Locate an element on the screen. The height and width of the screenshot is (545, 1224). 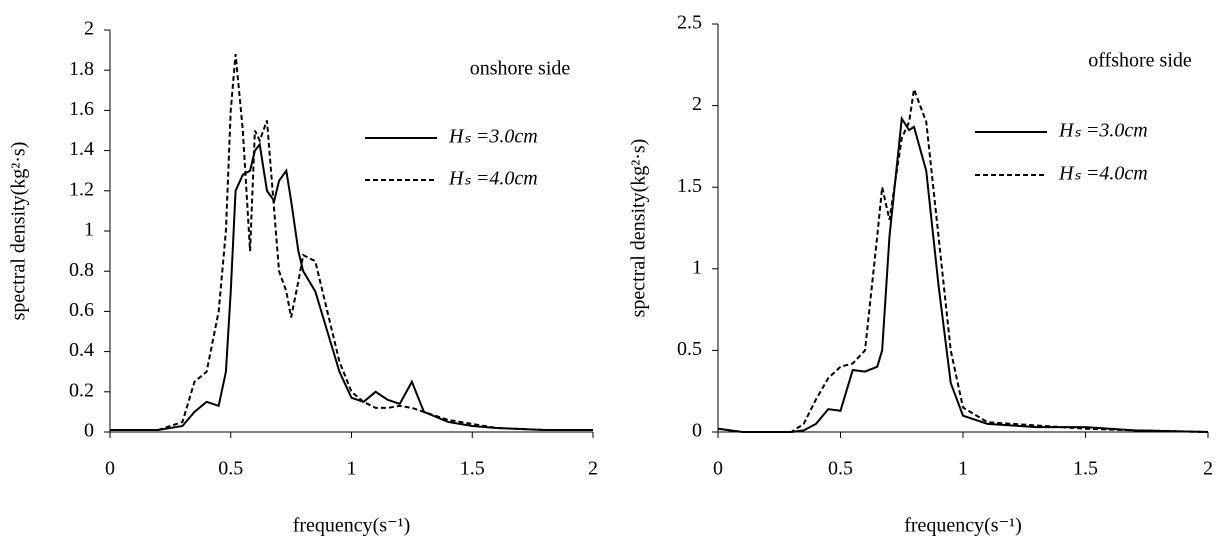
y-tick-label: 1.5 is located at coordinates (689, 186).